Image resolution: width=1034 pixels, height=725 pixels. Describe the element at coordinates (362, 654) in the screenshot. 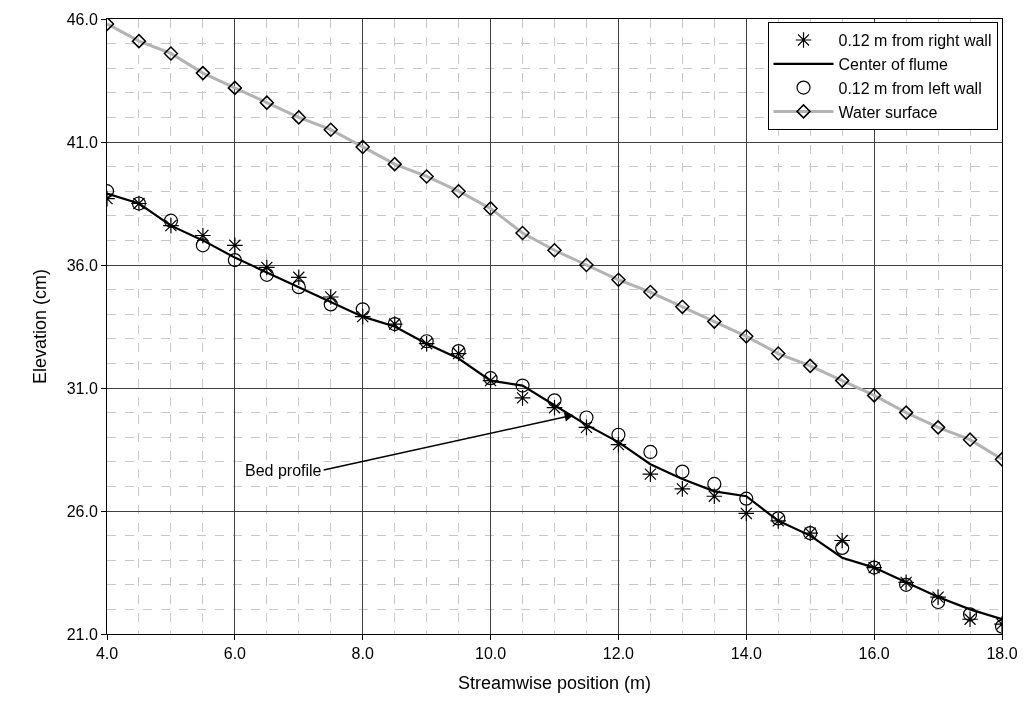

I see `x-tick-label: 8.0` at that location.